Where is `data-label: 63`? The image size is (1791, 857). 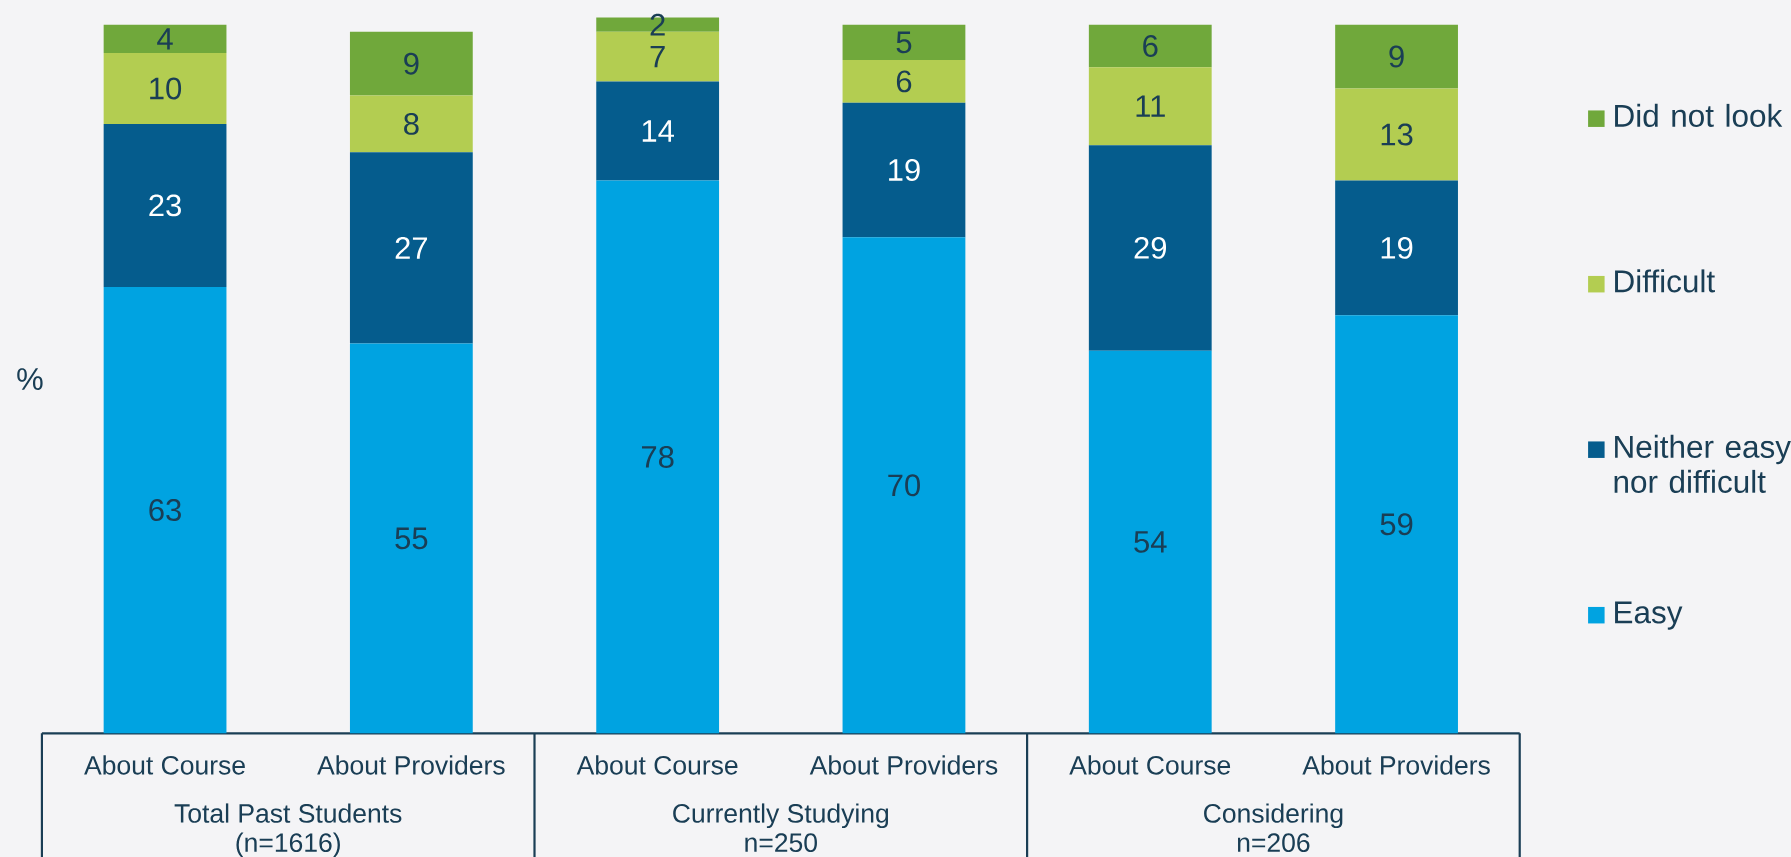 data-label: 63 is located at coordinates (165, 510).